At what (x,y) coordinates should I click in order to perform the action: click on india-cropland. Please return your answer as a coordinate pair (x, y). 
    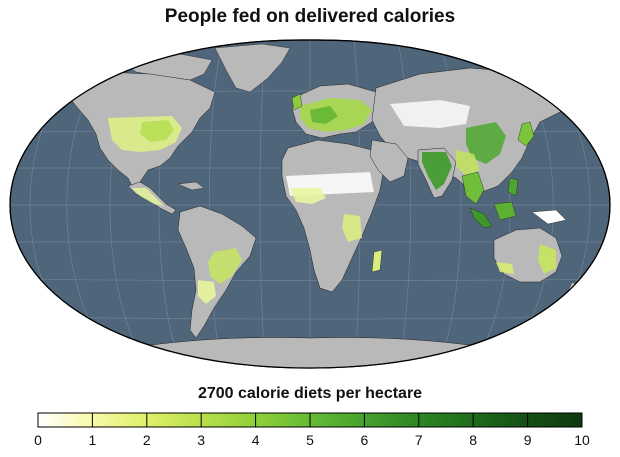
    Looking at the image, I should click on (437, 171).